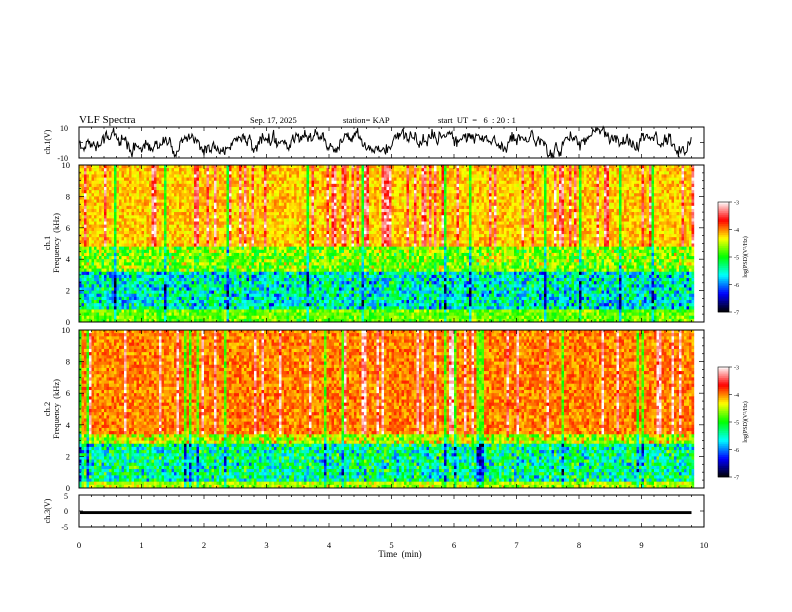  What do you see at coordinates (64, 128) in the screenshot?
I see `ch1-waveform-ytick-top: 10` at bounding box center [64, 128].